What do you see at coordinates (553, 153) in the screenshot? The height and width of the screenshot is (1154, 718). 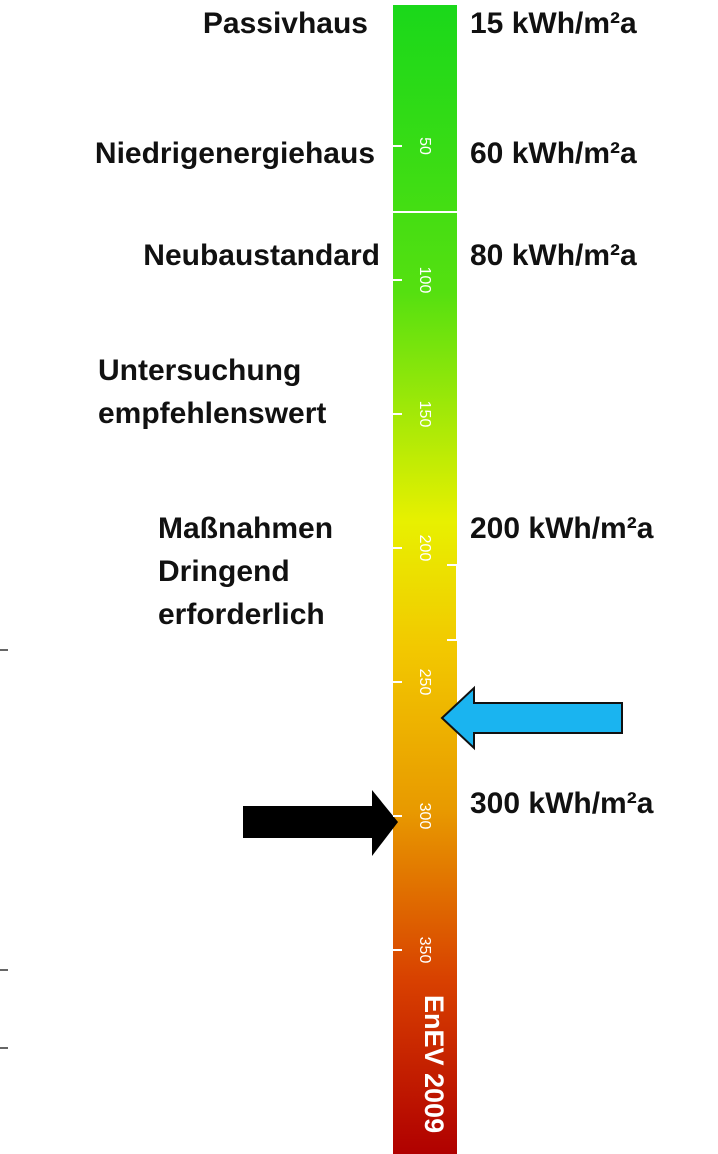 I see `level-value: 60 kWh/m²a` at bounding box center [553, 153].